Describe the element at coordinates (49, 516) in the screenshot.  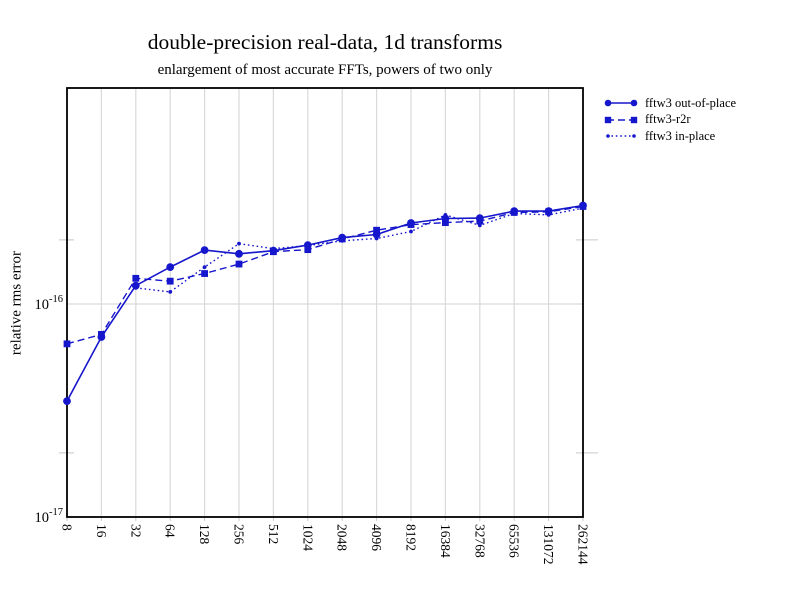
I see `y-tick-label: 10-17` at that location.